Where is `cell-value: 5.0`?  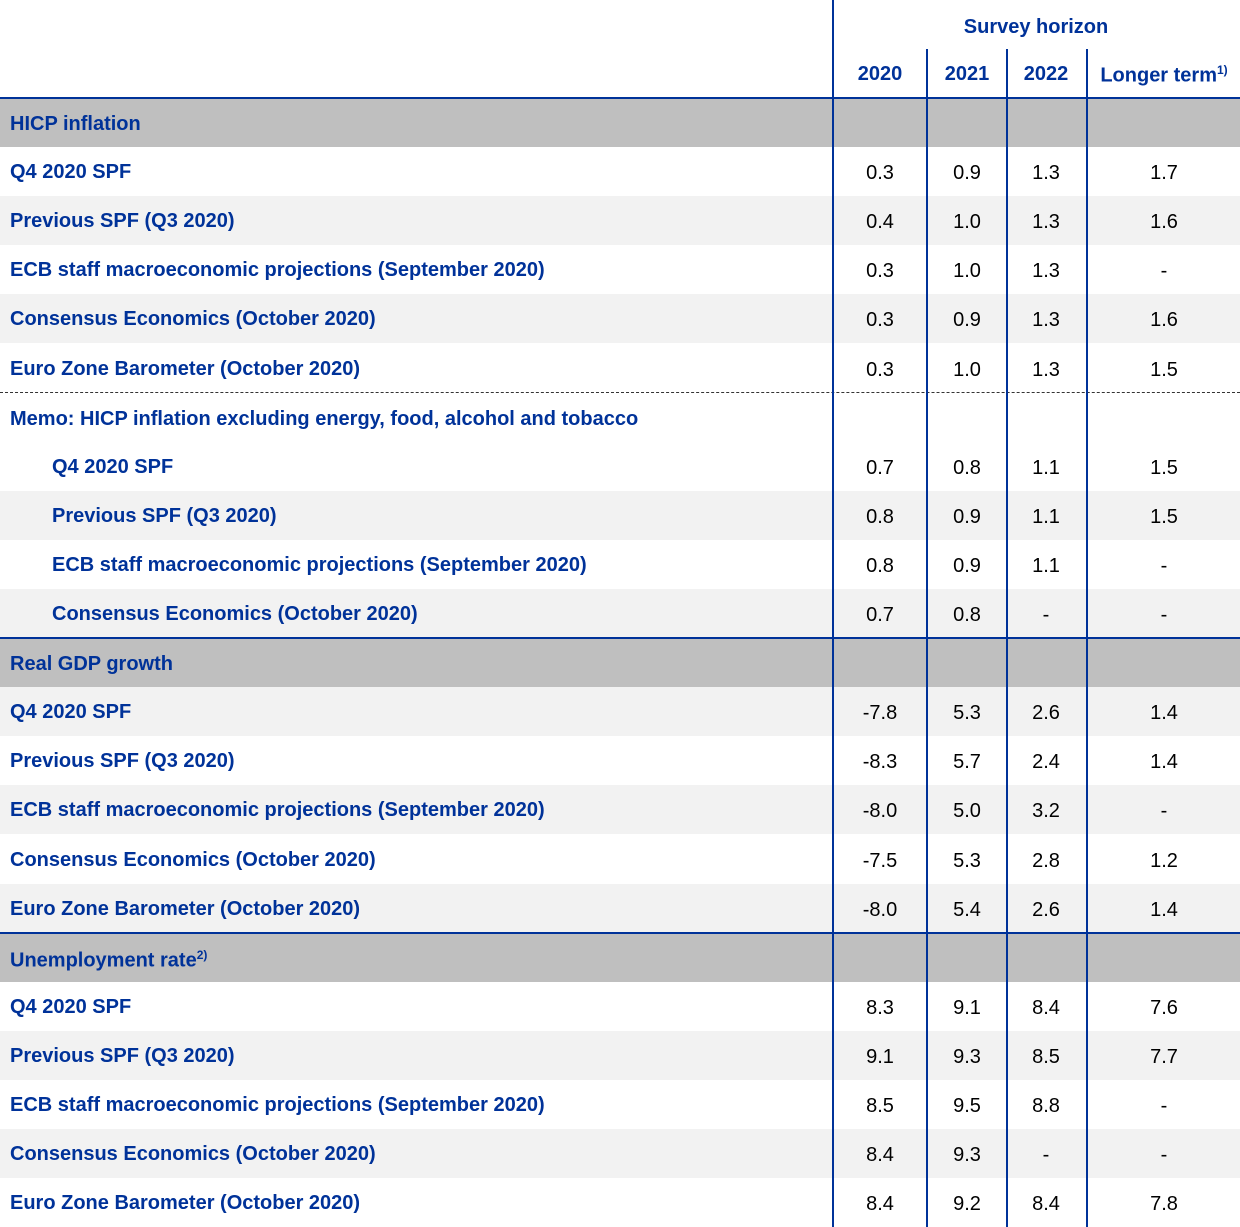 cell-value: 5.0 is located at coordinates (967, 811).